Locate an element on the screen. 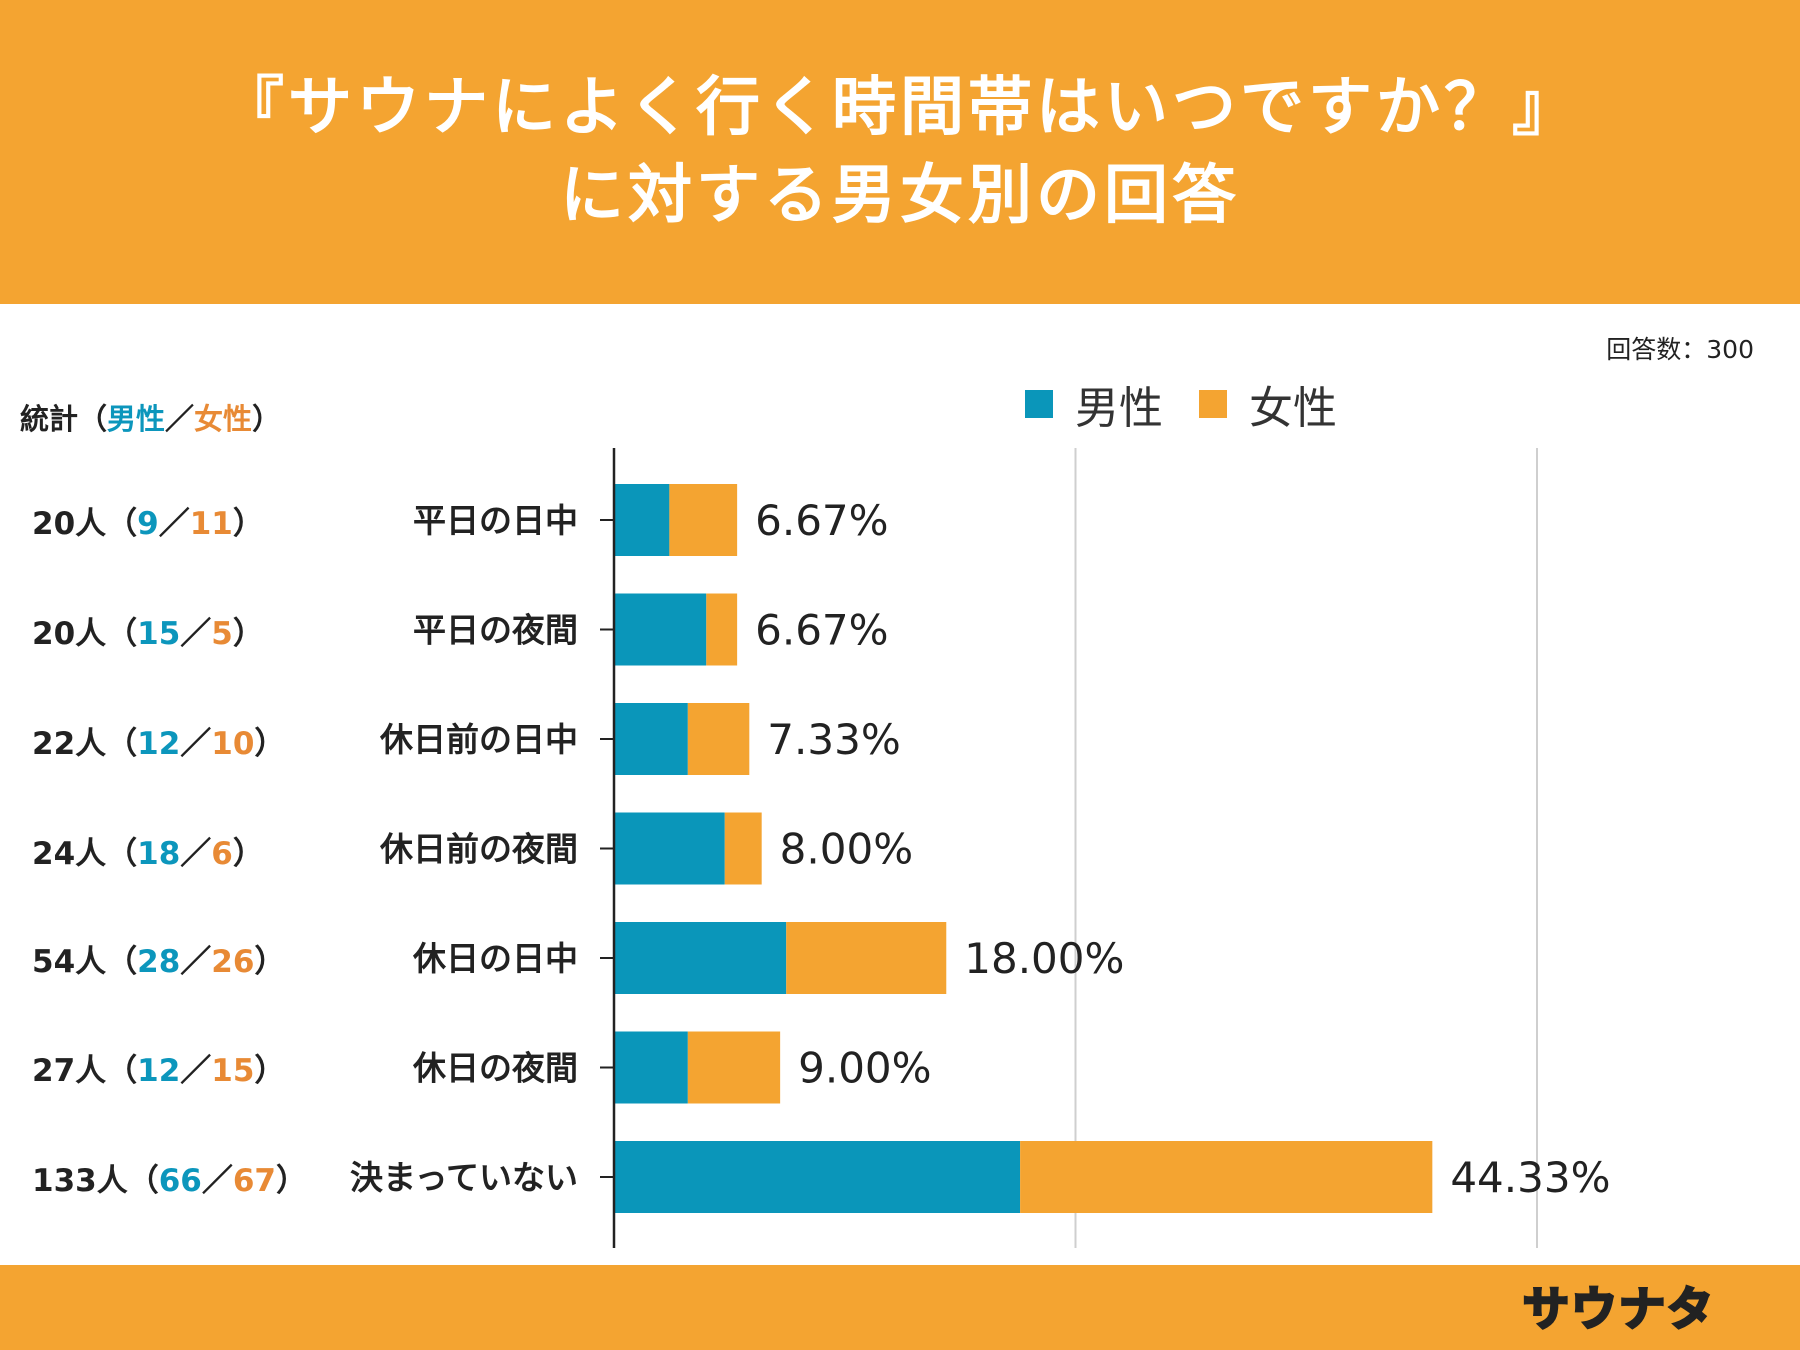 This screenshot has height=1350, width=1800. category-label: 休日前の日中 is located at coordinates (478, 739).